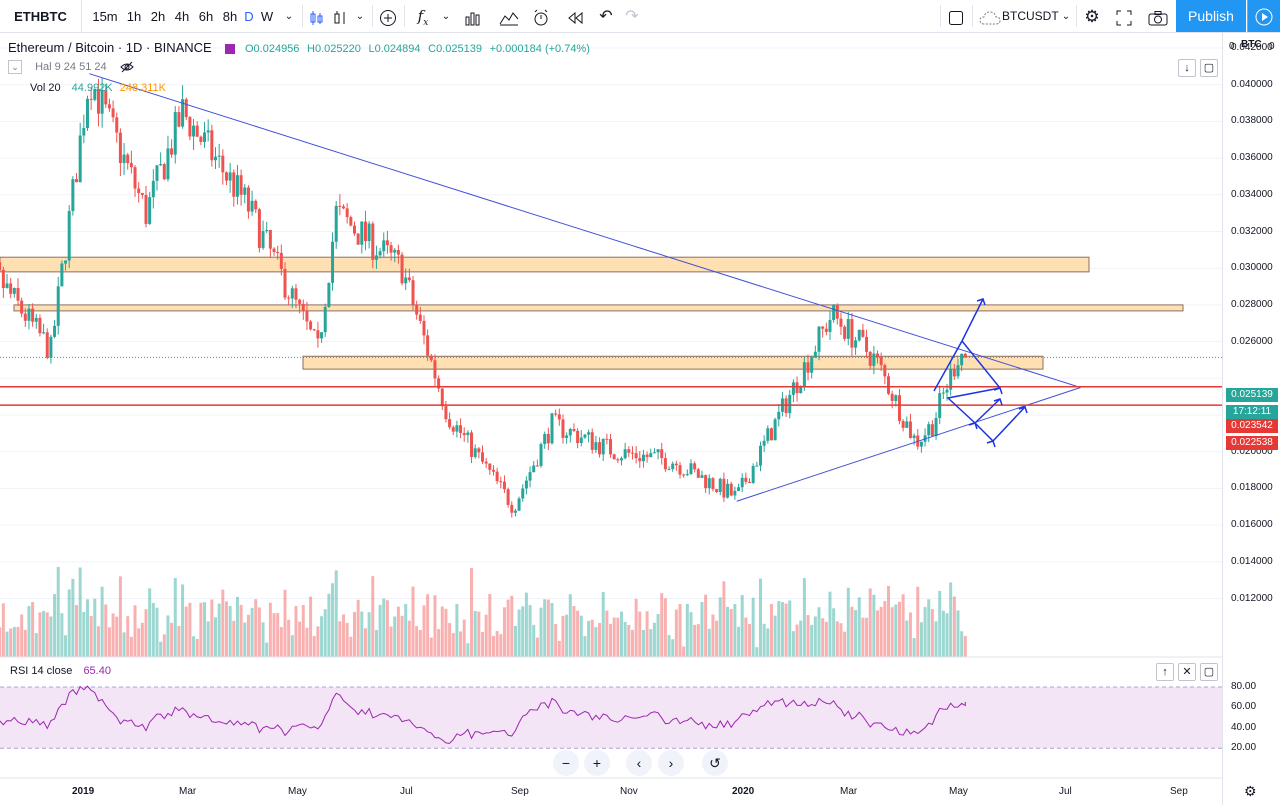  I want to click on indicators-chart-icon, so click(509, 16).